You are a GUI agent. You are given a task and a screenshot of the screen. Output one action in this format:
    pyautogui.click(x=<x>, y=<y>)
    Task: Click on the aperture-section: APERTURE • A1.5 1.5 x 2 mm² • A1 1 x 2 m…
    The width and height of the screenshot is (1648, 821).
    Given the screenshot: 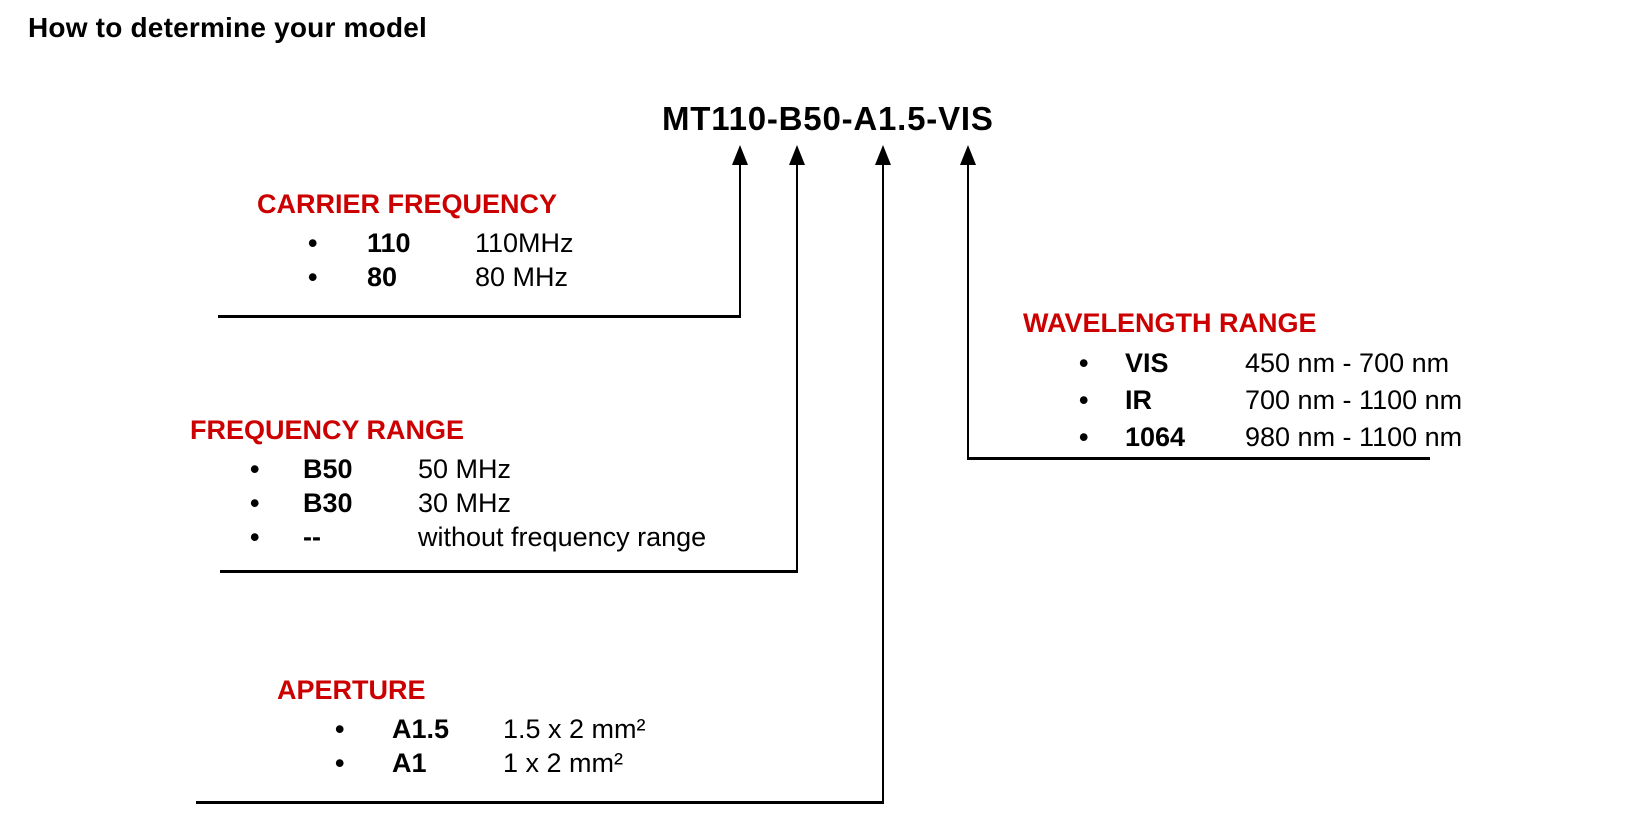 What is the action you would take?
    pyautogui.click(x=461, y=727)
    